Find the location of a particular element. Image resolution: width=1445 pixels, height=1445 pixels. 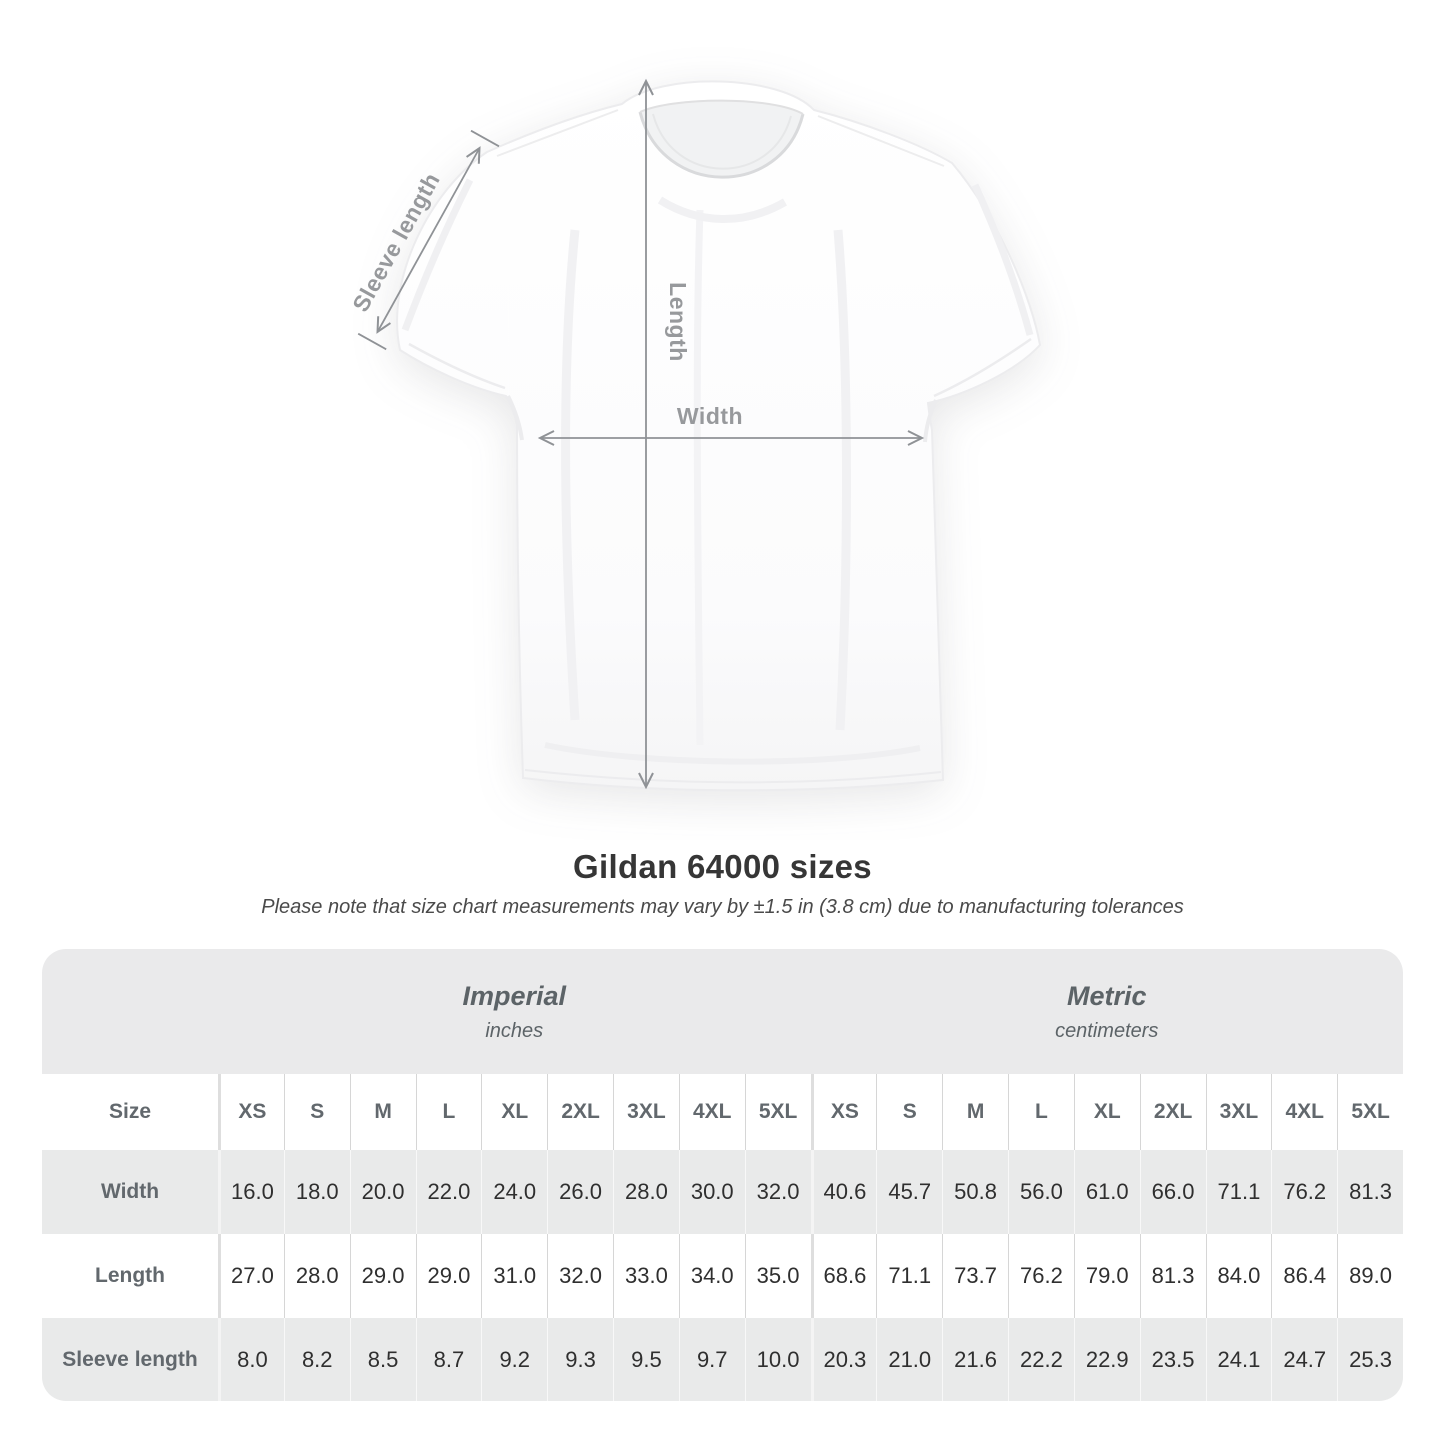

value-cell: 34.0 is located at coordinates (711, 1276).